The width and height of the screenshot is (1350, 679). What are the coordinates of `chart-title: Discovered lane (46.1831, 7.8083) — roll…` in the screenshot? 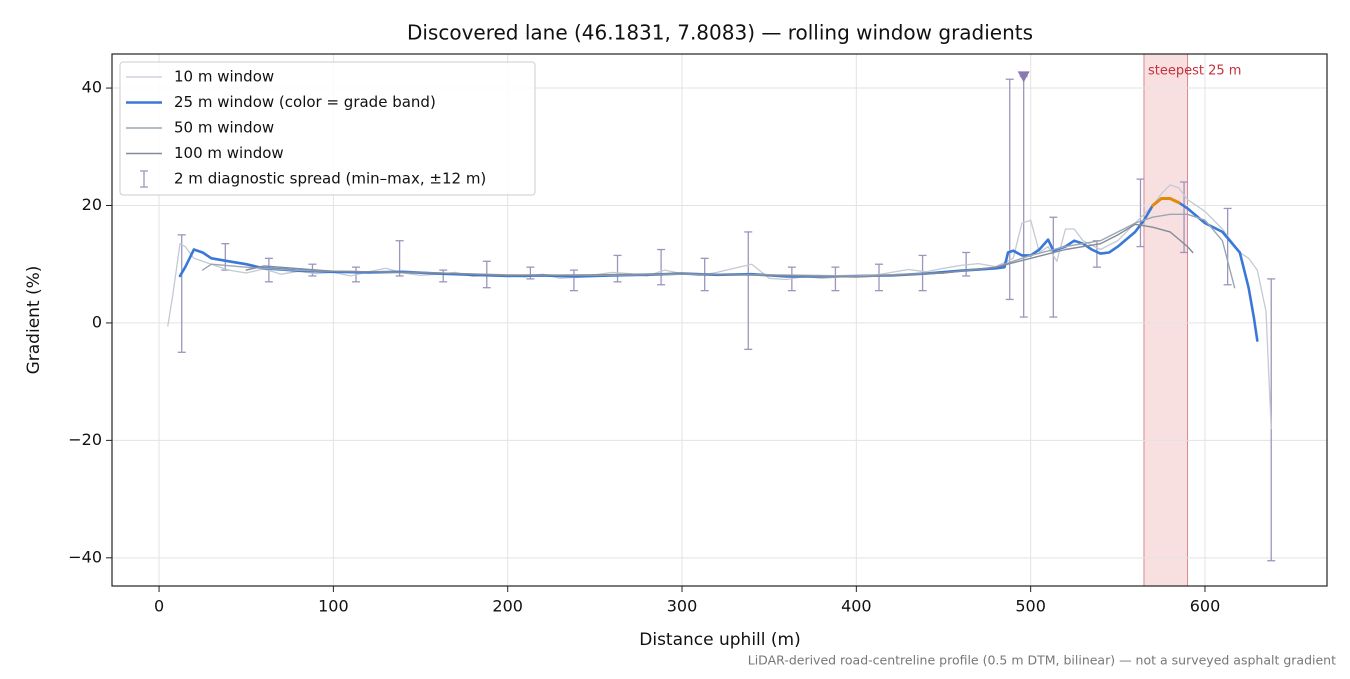 It's located at (720, 33).